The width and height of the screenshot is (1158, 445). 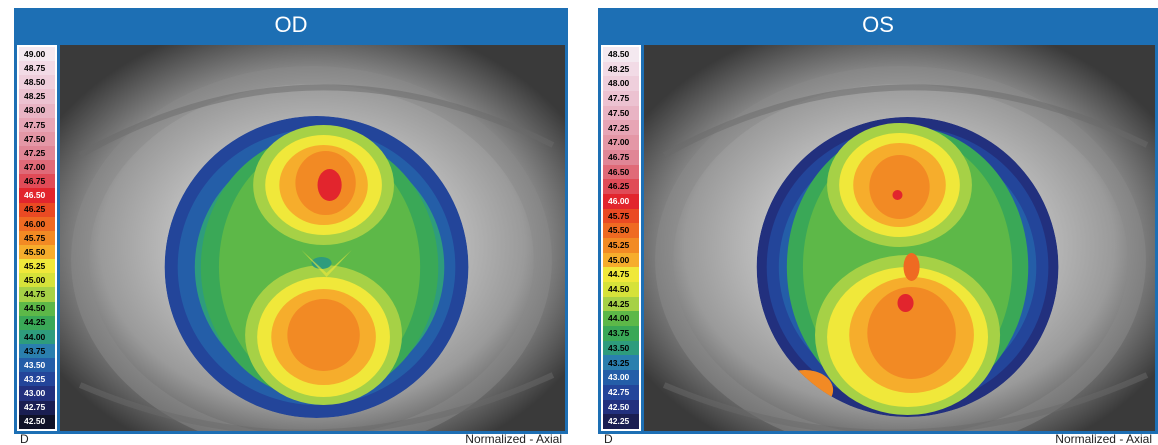 What do you see at coordinates (621, 142) in the screenshot?
I see `os-scale-value: 47.00` at bounding box center [621, 142].